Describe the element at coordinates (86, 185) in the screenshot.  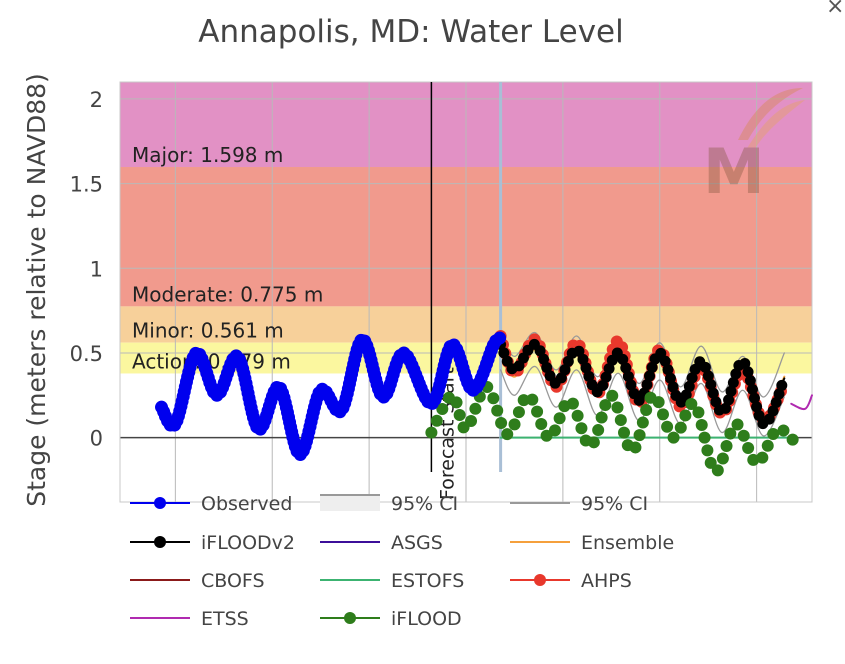
I see `y-tick-label: 1.5` at that location.